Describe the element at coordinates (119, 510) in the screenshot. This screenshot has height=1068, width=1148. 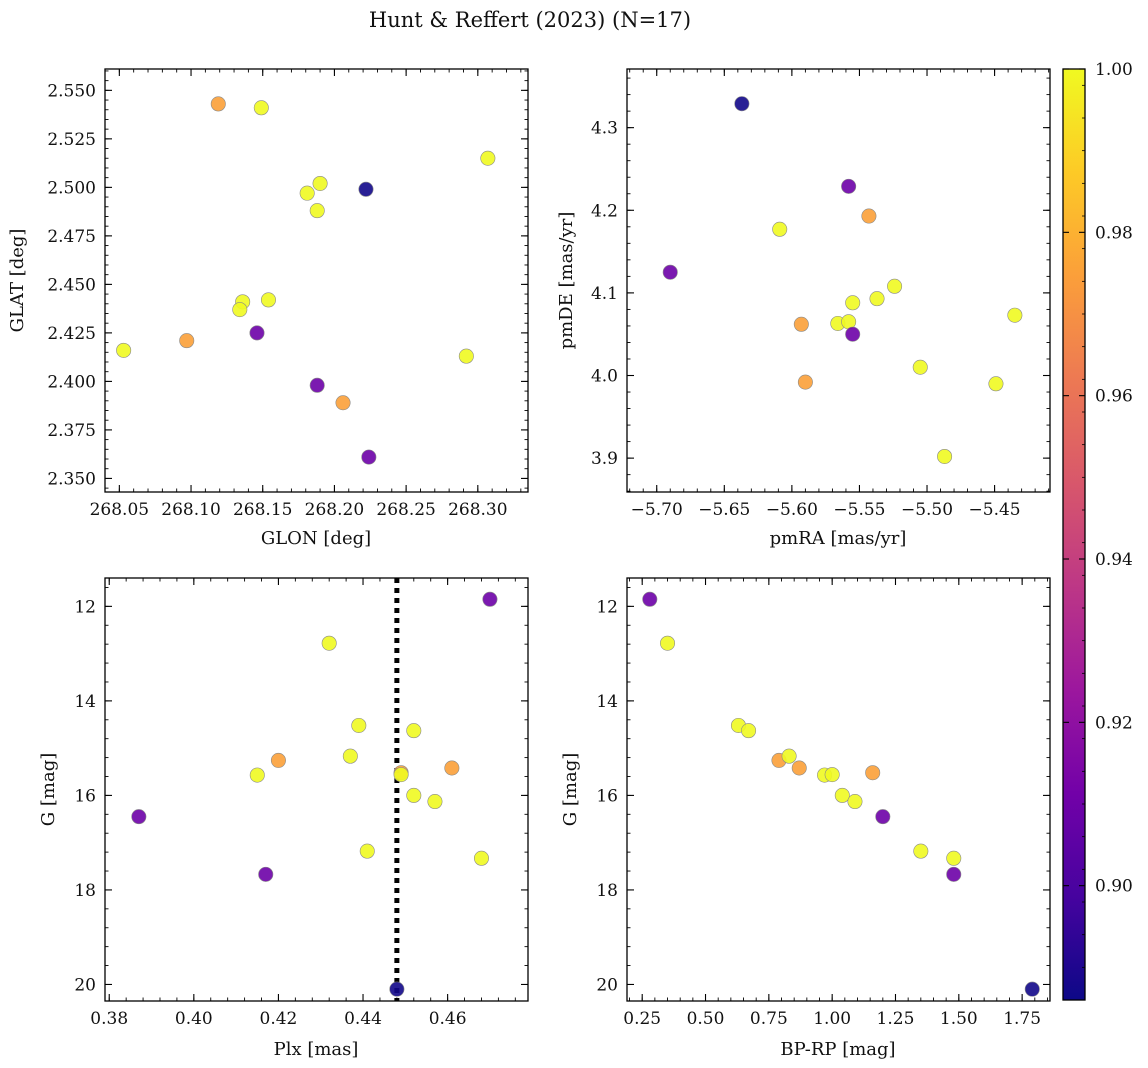
I see `x-tick-label: 268.05` at that location.